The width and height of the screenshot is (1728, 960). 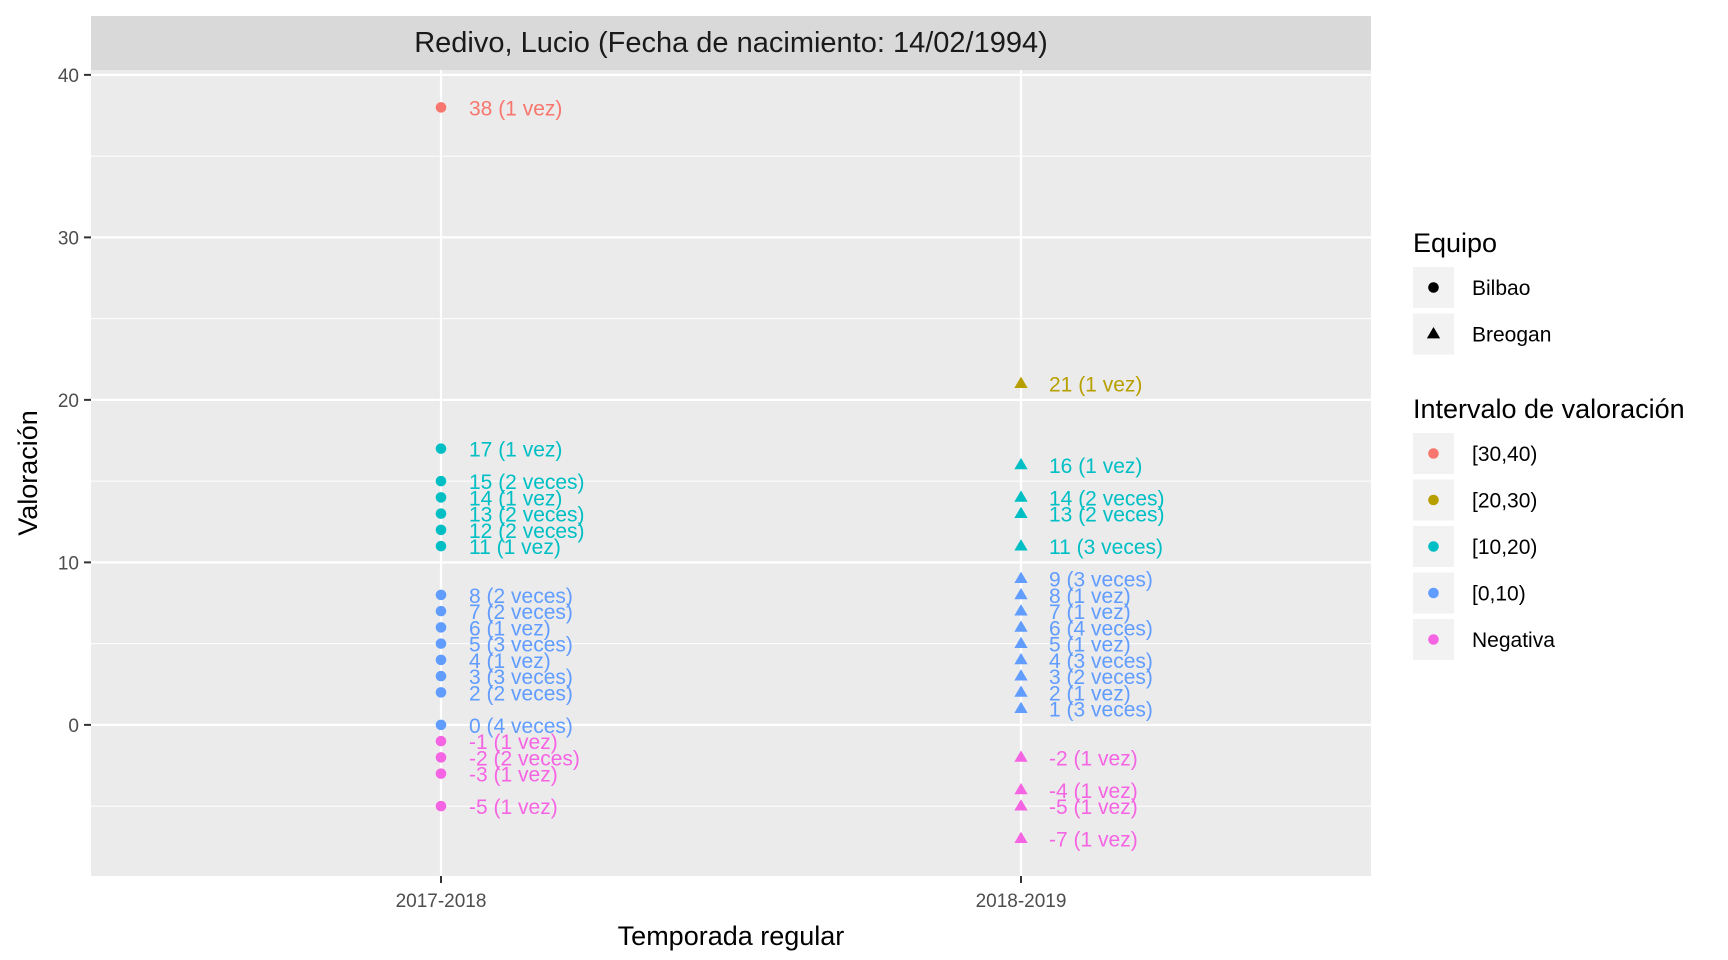 What do you see at coordinates (521, 677) in the screenshot?
I see `data-label: 3 (3 veces)` at bounding box center [521, 677].